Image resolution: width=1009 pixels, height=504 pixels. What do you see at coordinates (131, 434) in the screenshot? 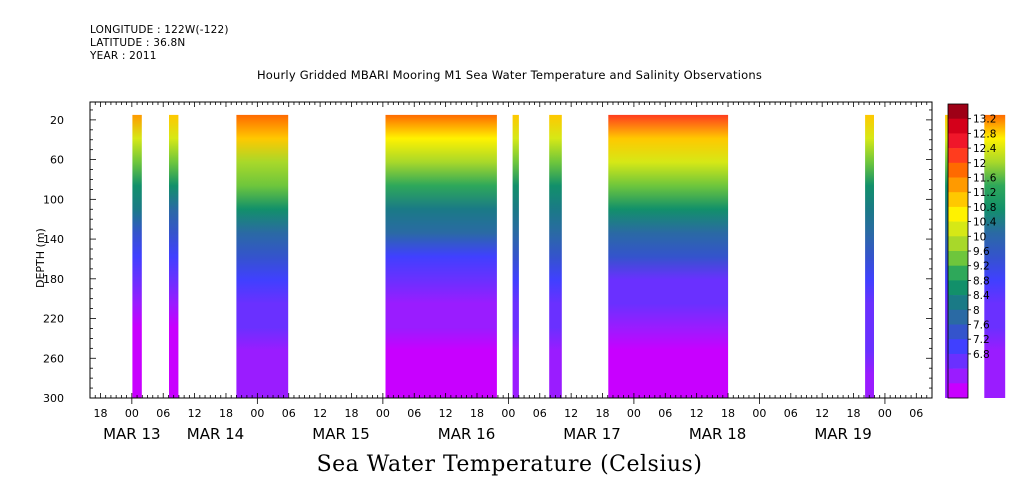
I see `x-day-label: MAR 13` at bounding box center [131, 434].